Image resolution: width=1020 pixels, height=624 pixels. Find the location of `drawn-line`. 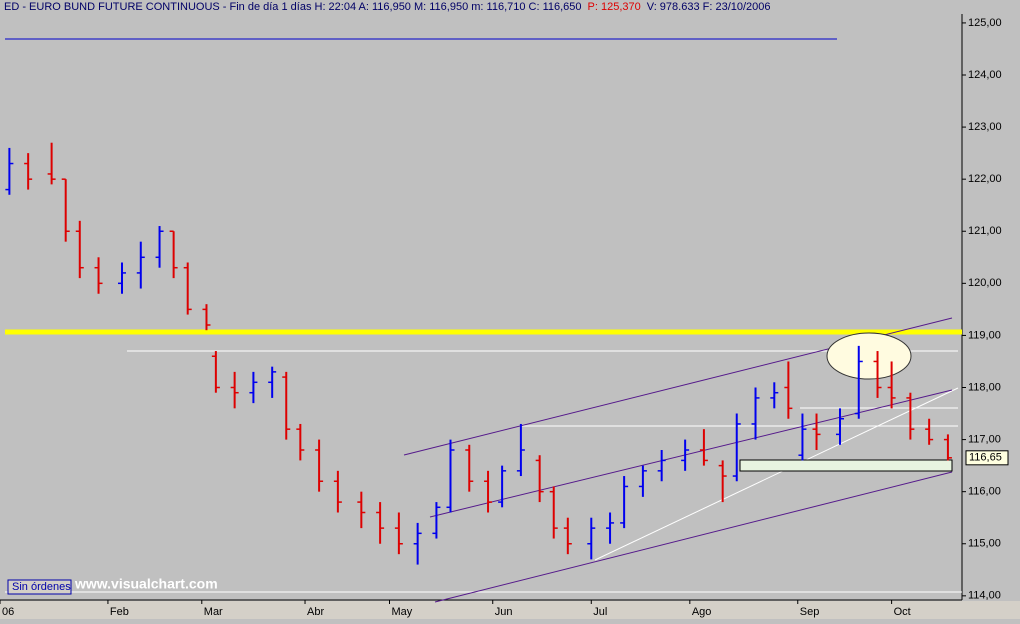

drawn-line is located at coordinates (776, 474).